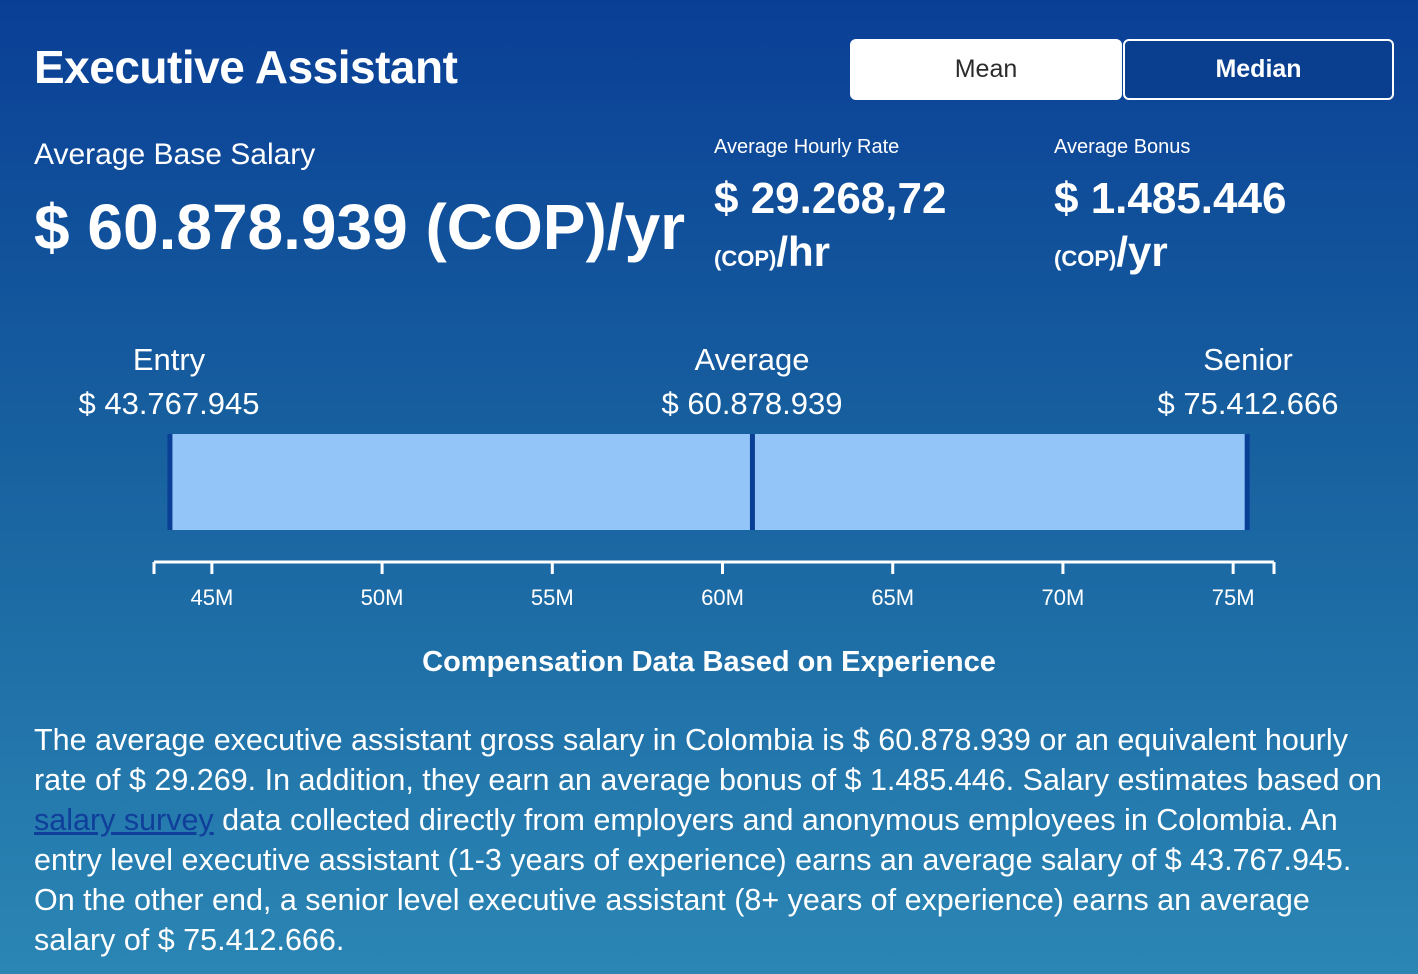  Describe the element at coordinates (169, 403) in the screenshot. I see `entry-level-value: $ 43.767.945` at that location.